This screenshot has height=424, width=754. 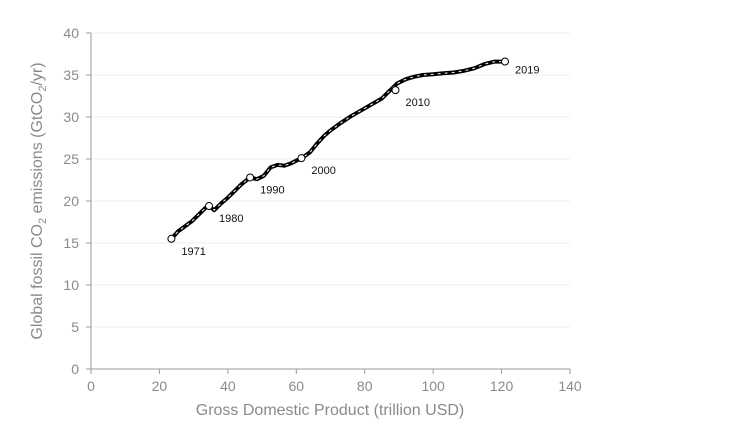 What do you see at coordinates (37, 73) in the screenshot?
I see `y-axis-title-part: /yr)` at bounding box center [37, 73].